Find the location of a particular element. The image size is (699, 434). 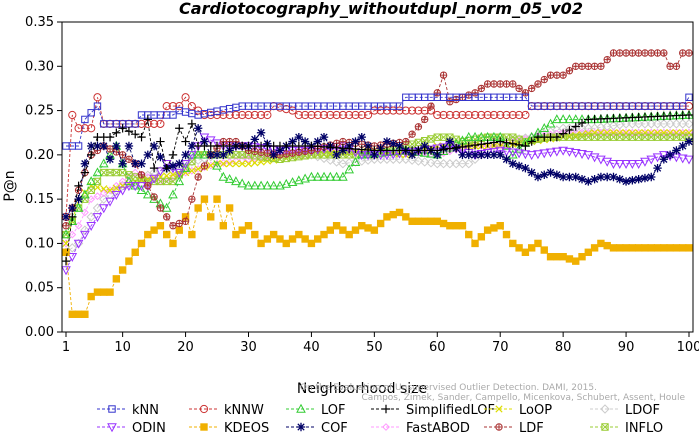

y-tick-label-6: 0.30 is located at coordinates (39, 66).